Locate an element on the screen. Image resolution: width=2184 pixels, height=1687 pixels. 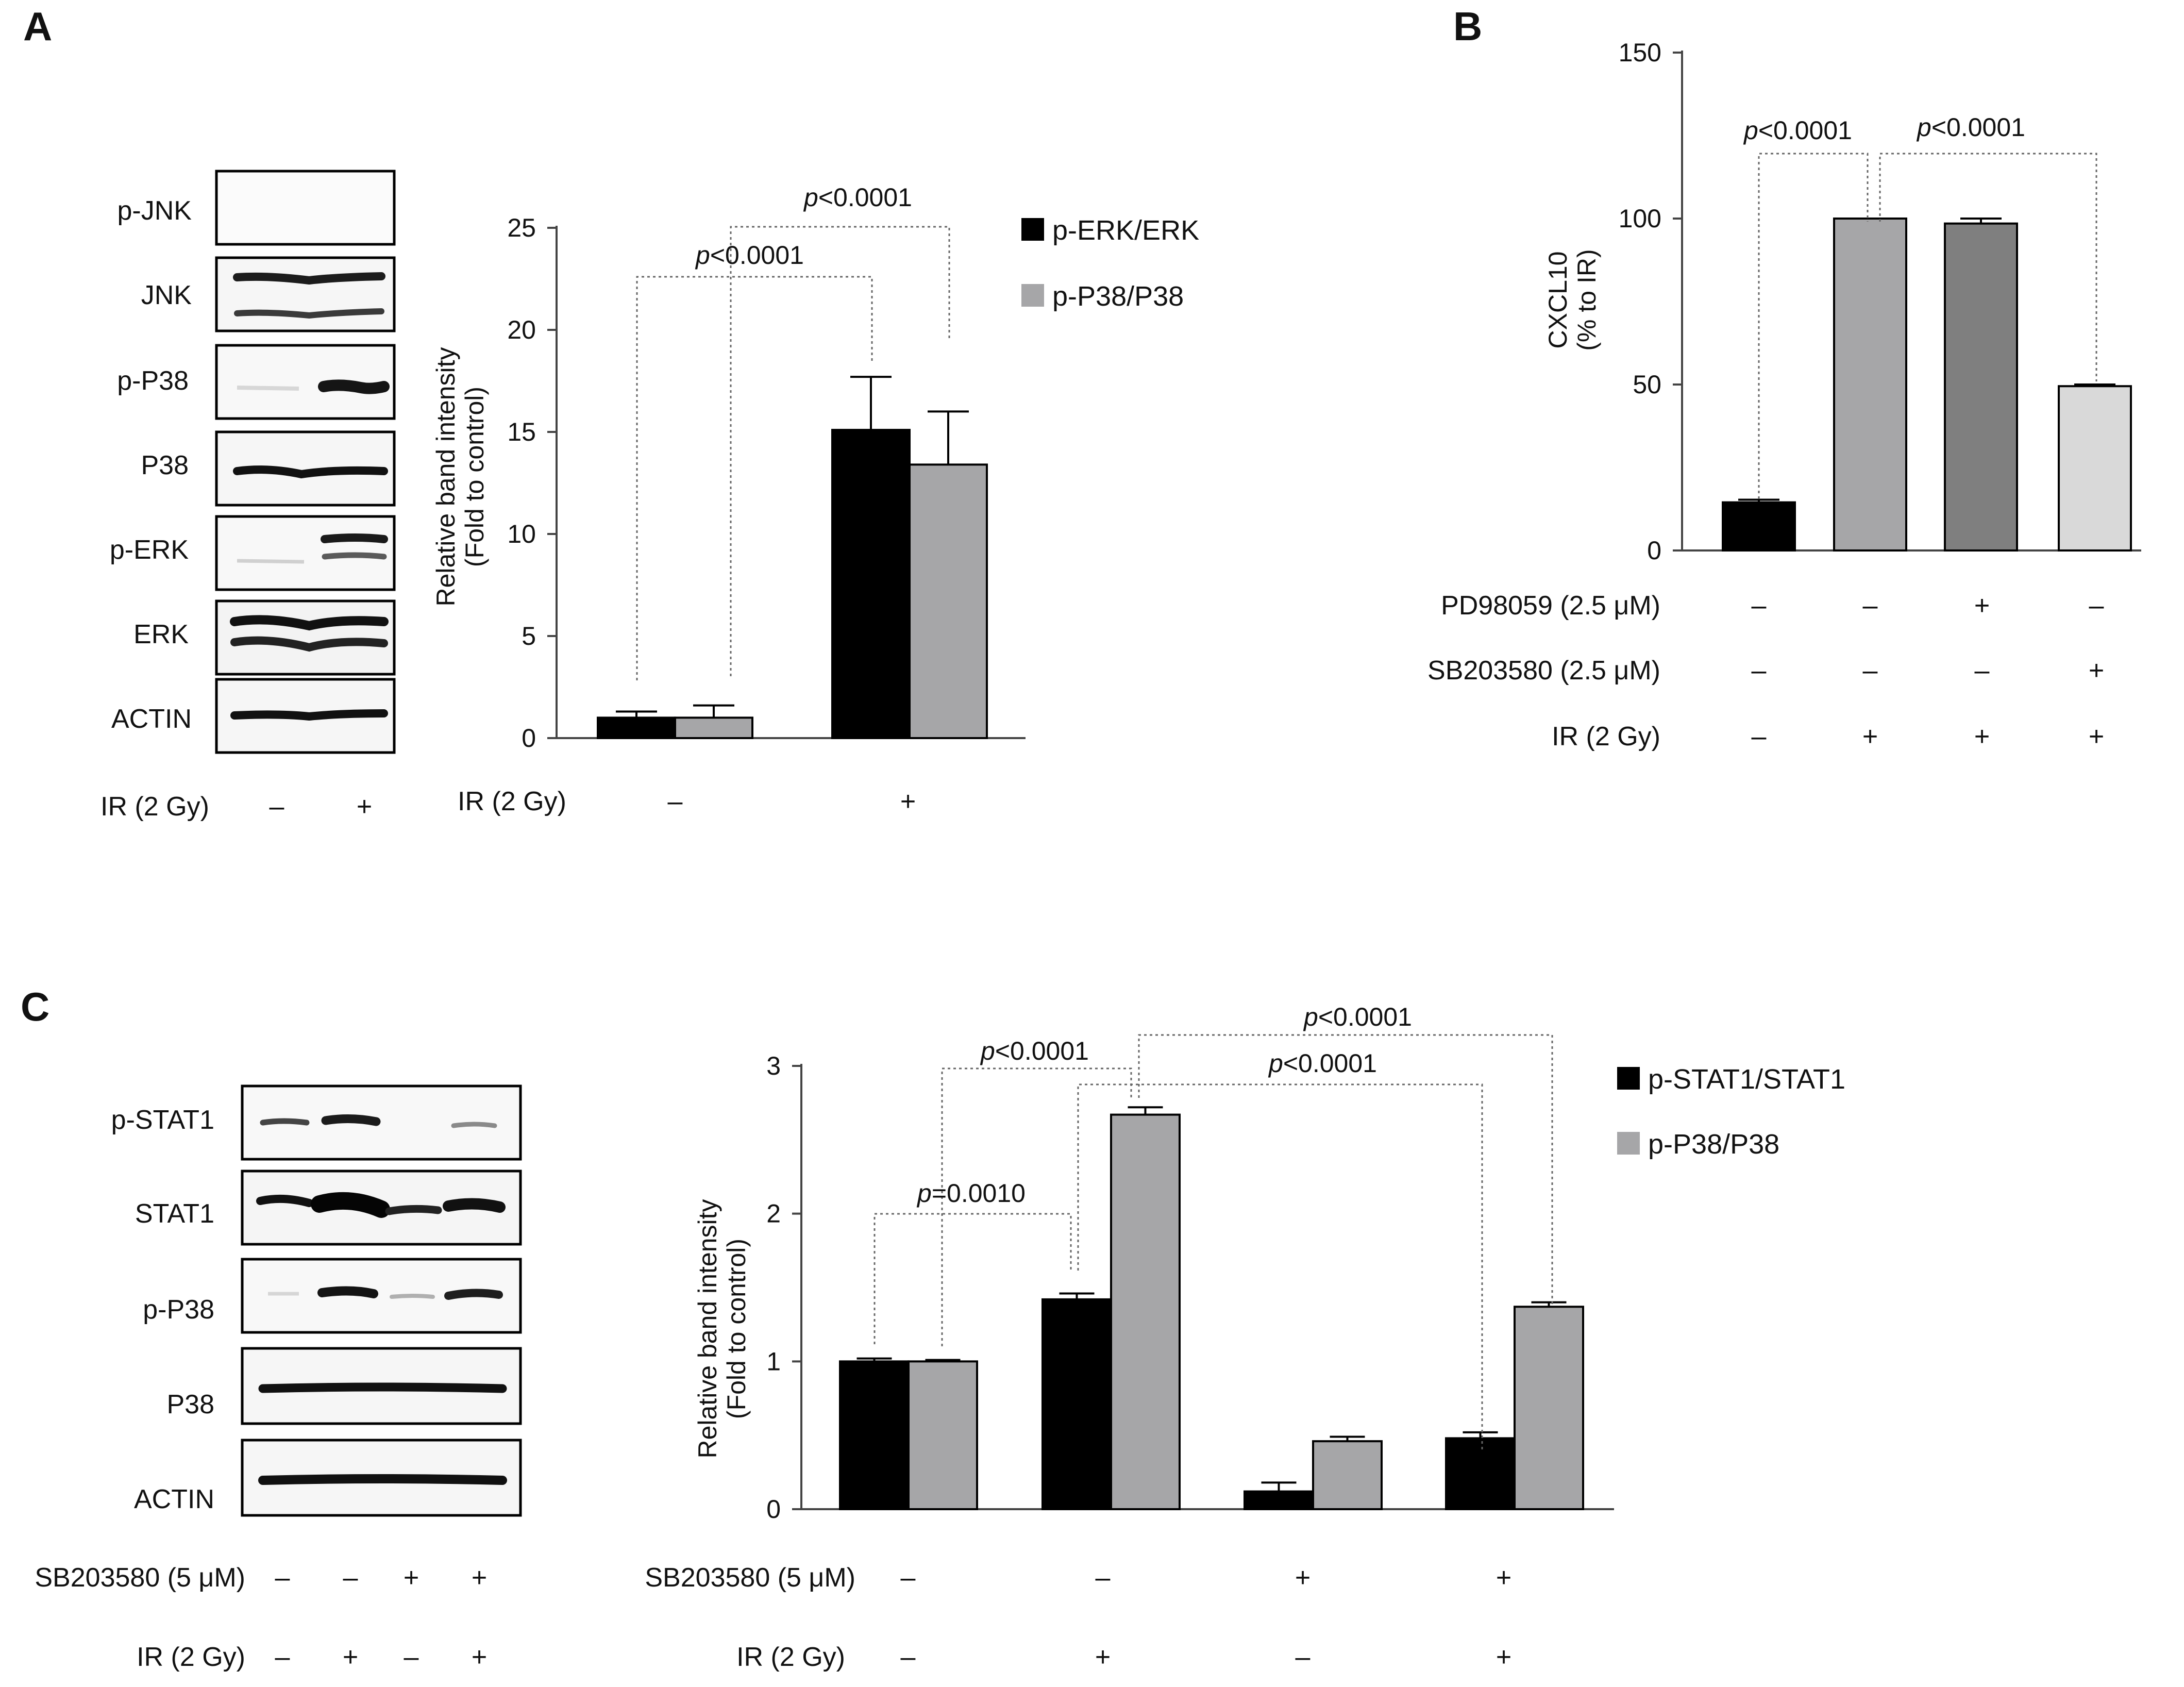
significance-brackets-b is located at coordinates (1928, 326).